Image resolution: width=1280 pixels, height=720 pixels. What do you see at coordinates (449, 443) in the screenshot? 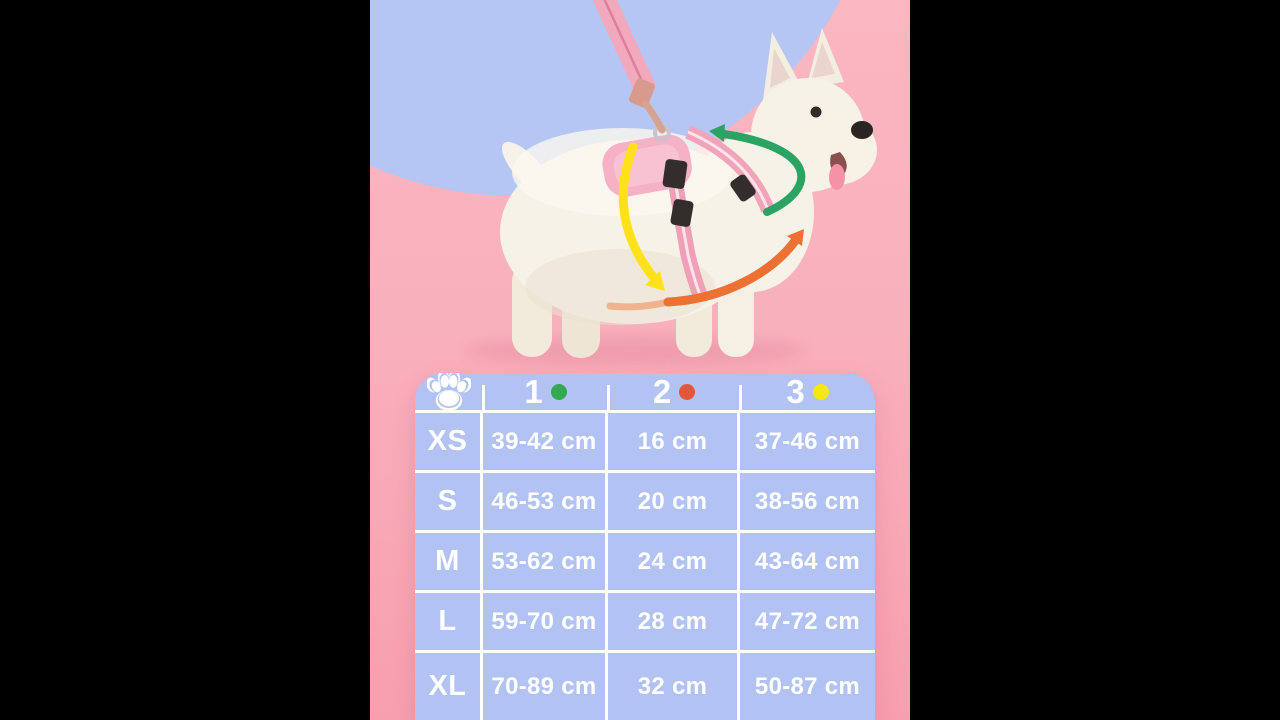
I see `size-label-xs: XS` at bounding box center [449, 443].